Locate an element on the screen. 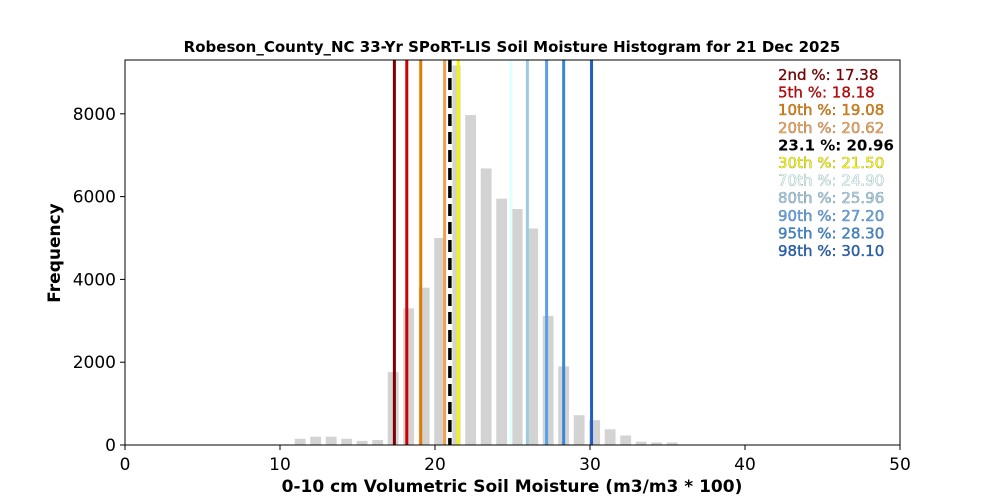  x-tick-label: 10 is located at coordinates (280, 465).